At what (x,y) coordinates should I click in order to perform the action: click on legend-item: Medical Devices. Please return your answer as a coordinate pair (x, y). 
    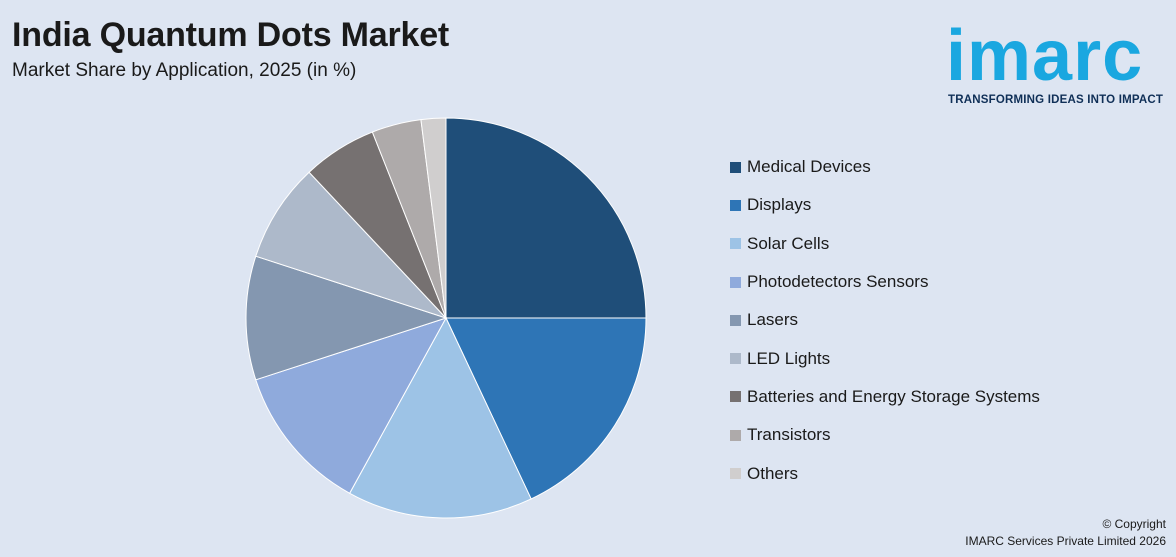
    Looking at the image, I should click on (885, 167).